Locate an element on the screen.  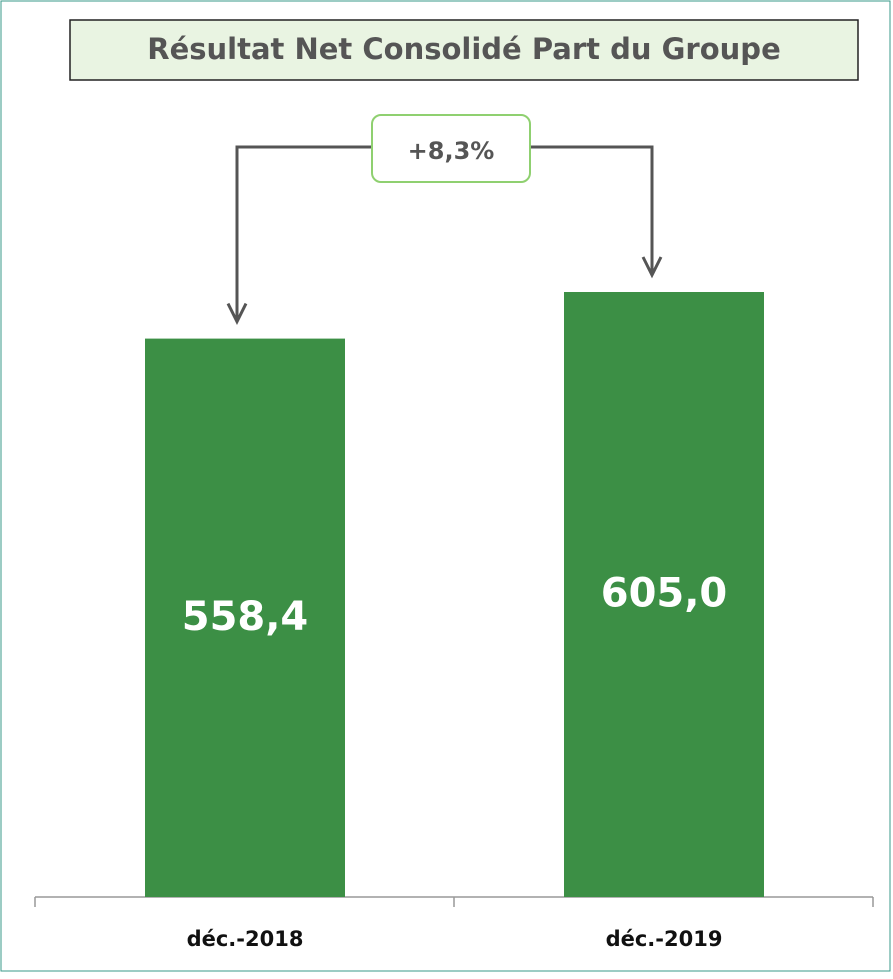
title-box is located at coordinates (464, 50).